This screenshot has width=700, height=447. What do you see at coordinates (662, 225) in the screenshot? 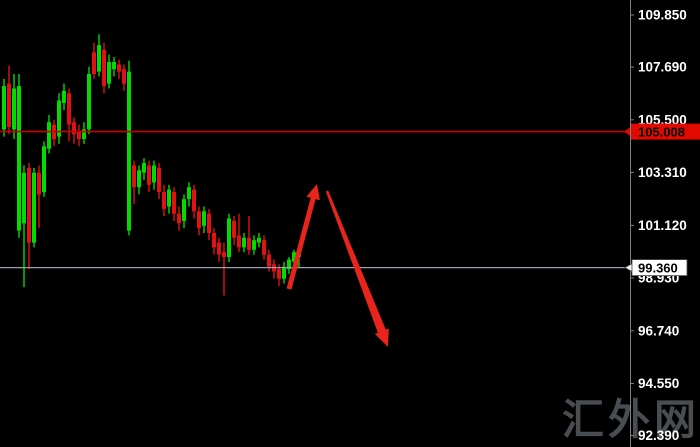
I see `axis-label: 101.120` at bounding box center [662, 225].